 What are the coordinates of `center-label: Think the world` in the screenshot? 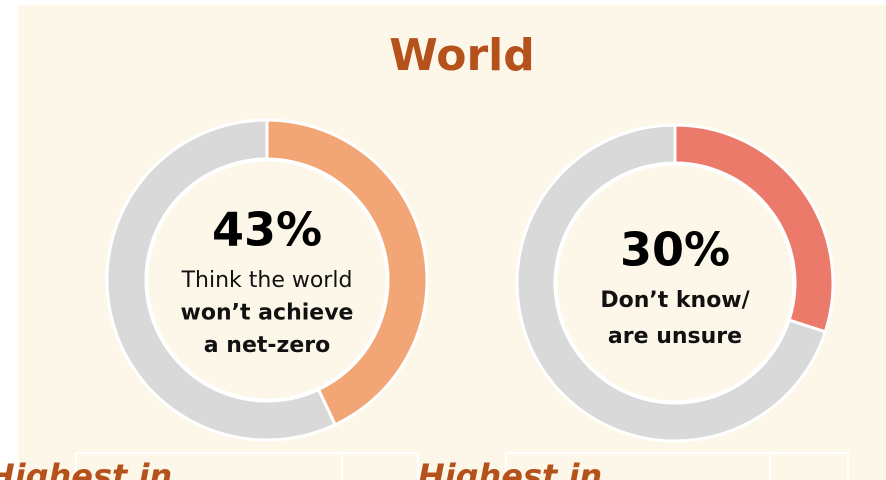 It's located at (267, 280).